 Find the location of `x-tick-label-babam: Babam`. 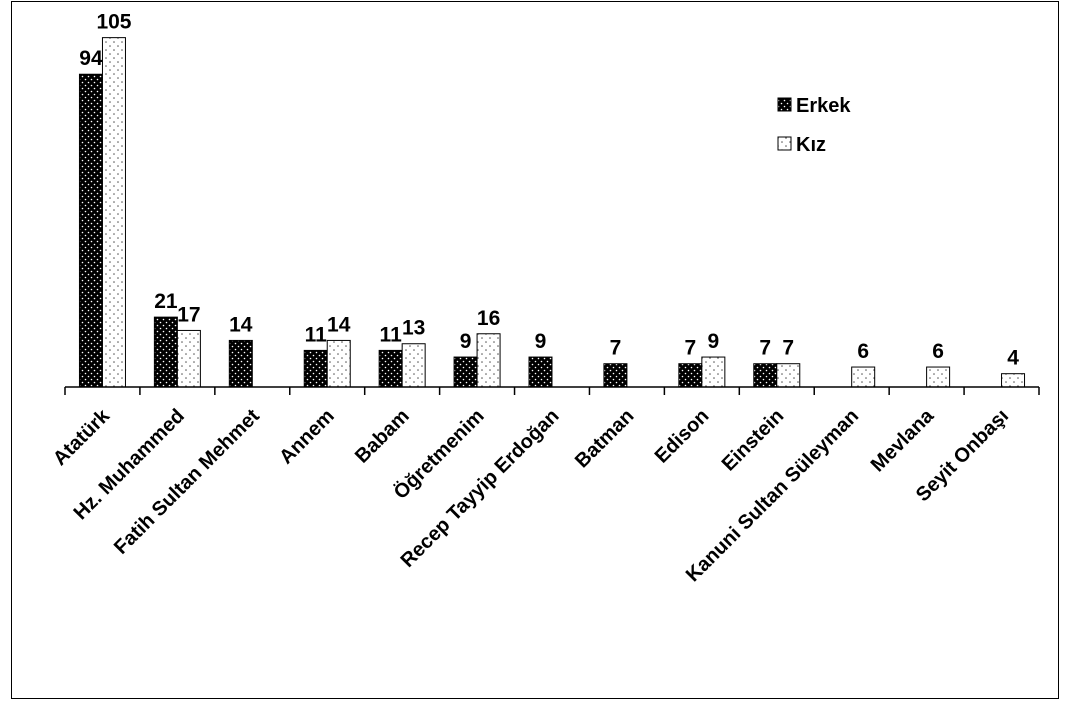

x-tick-label-babam: Babam is located at coordinates (382, 436).